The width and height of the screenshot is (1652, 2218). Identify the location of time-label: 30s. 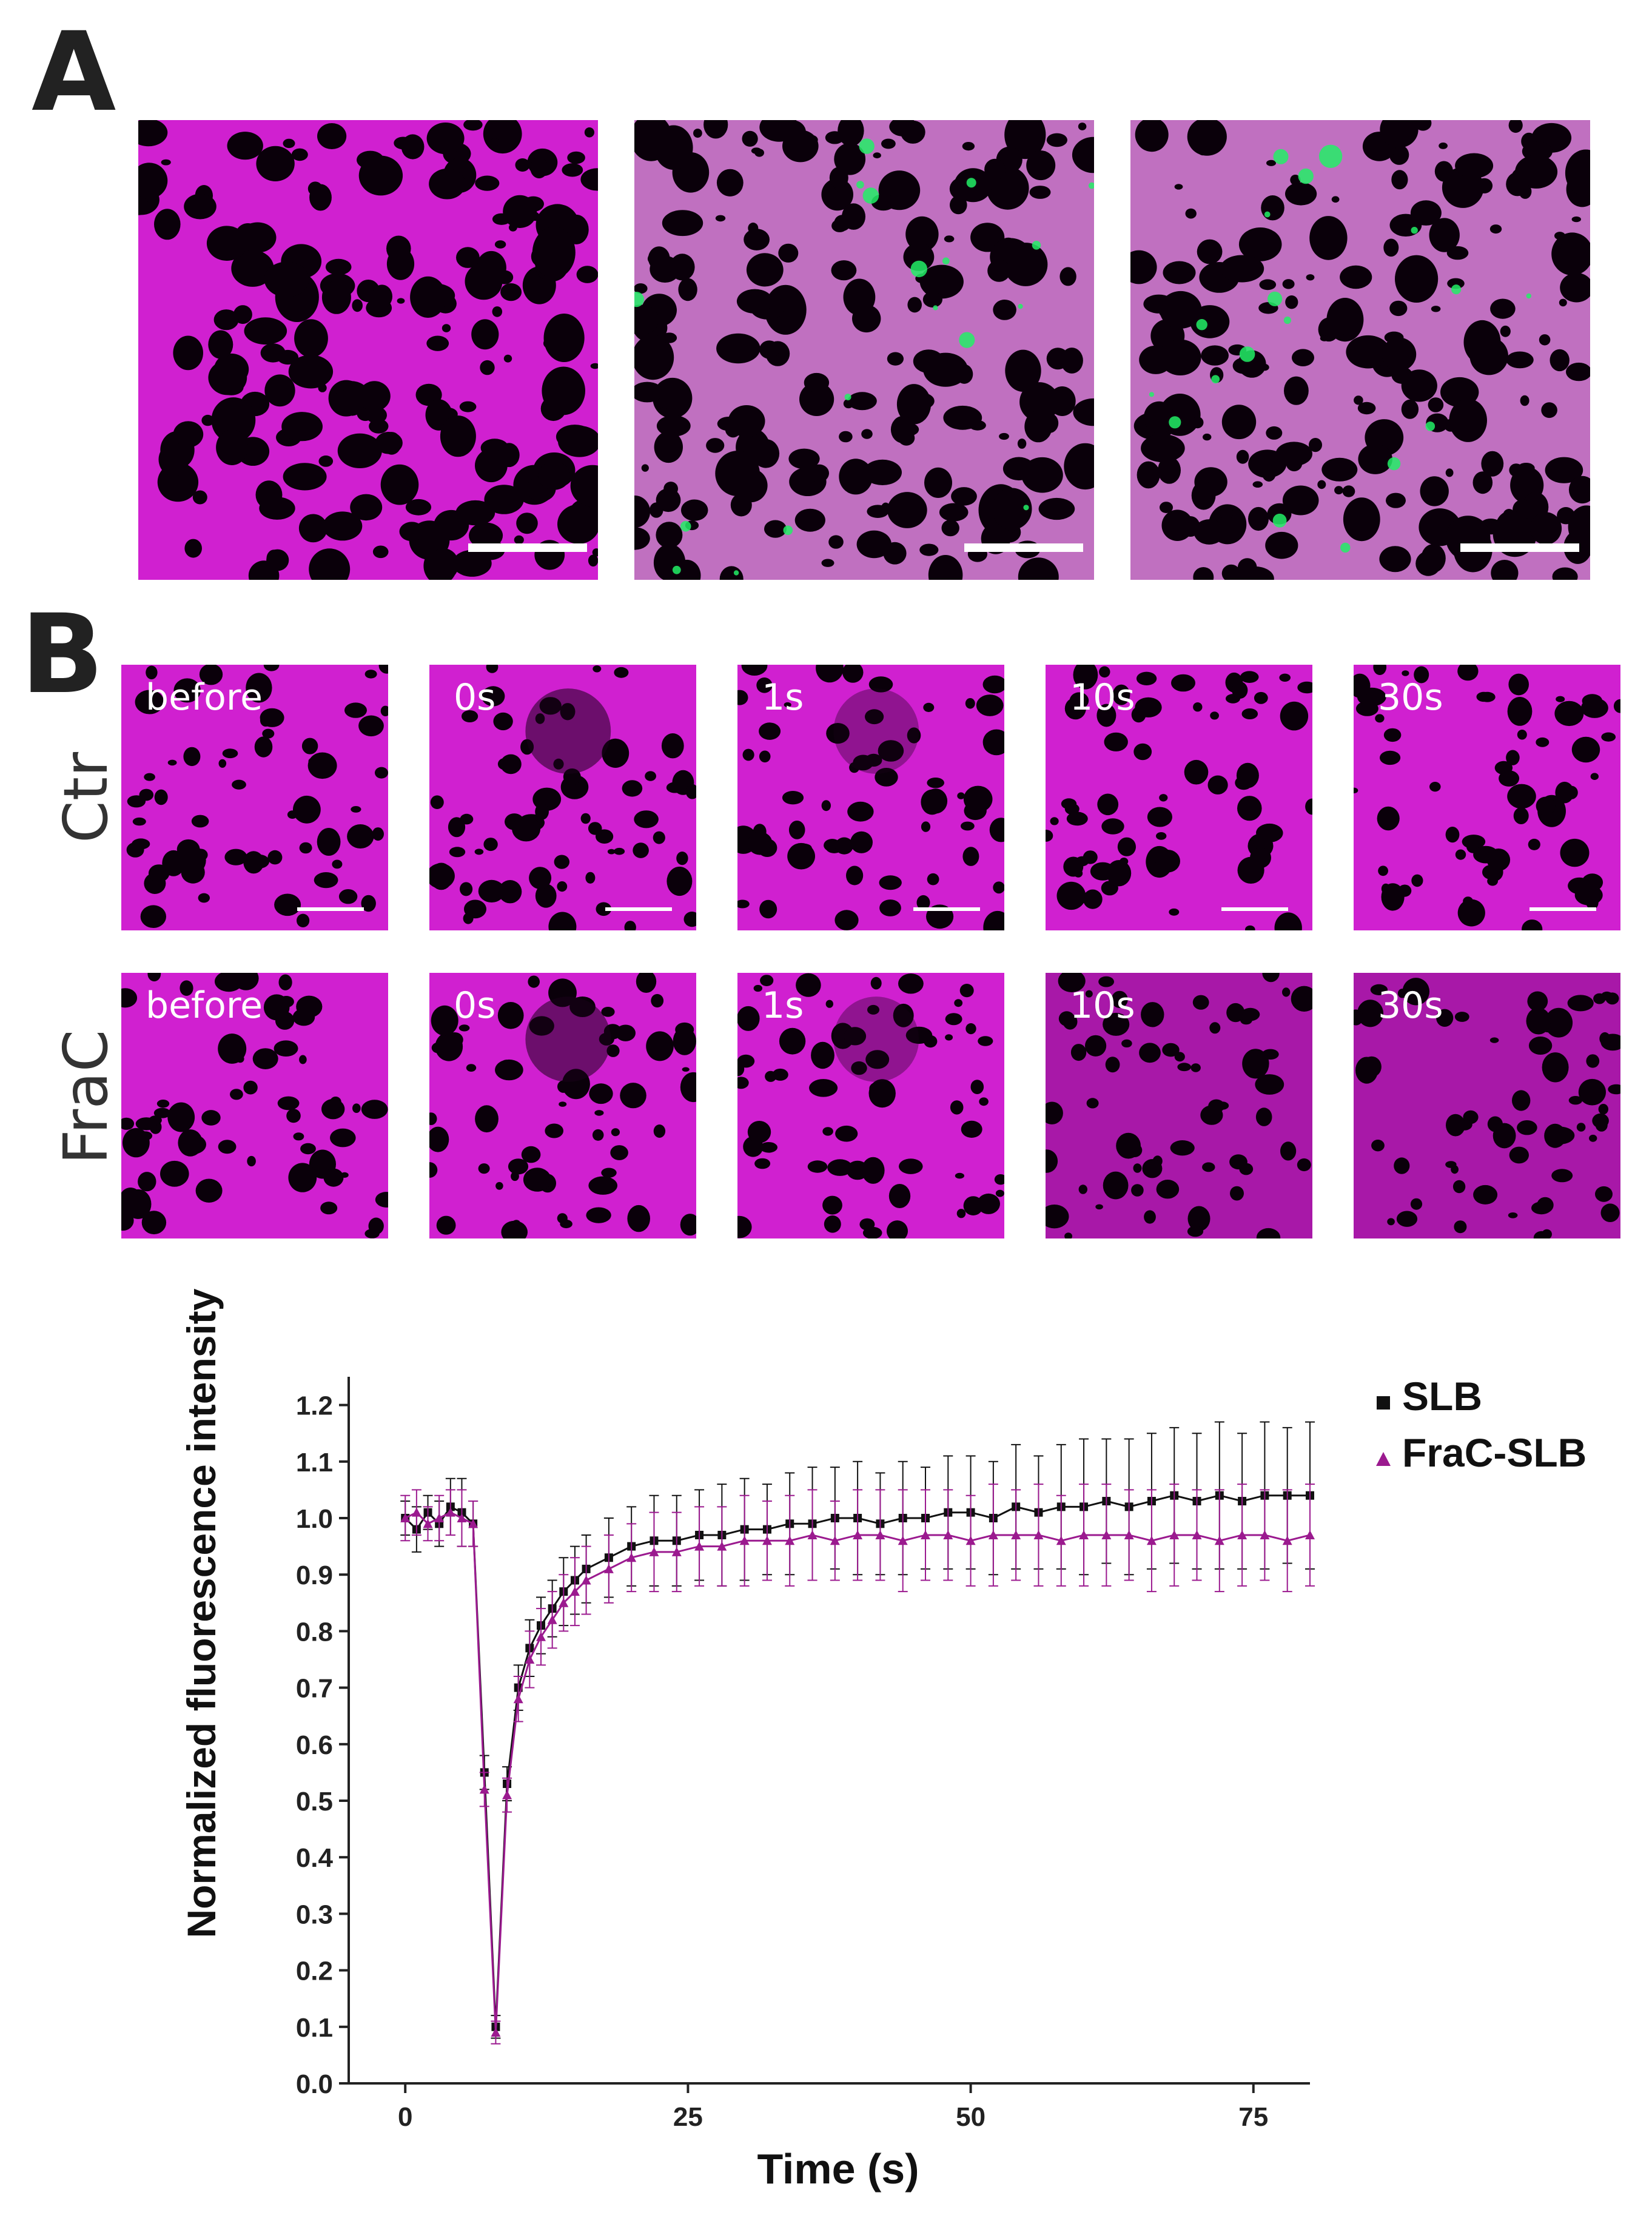
(1411, 697).